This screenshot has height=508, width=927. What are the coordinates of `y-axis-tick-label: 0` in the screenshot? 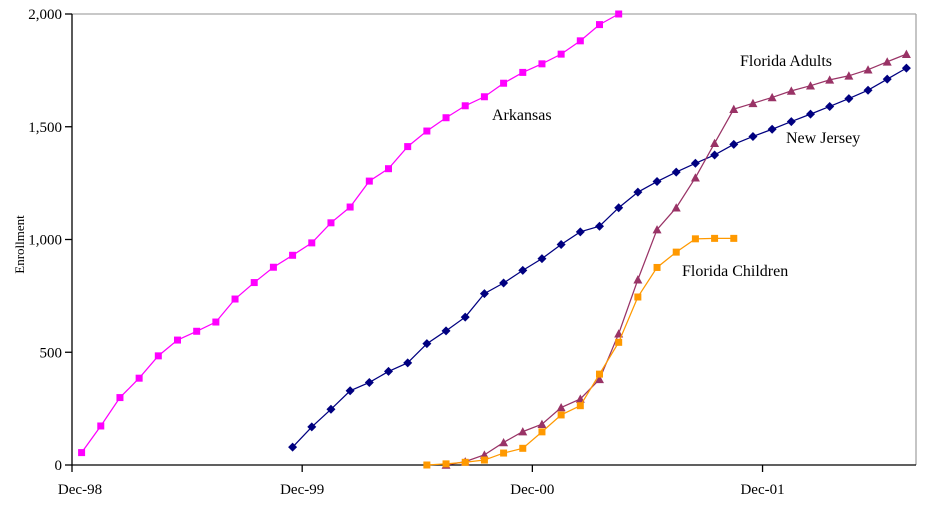 It's located at (59, 466).